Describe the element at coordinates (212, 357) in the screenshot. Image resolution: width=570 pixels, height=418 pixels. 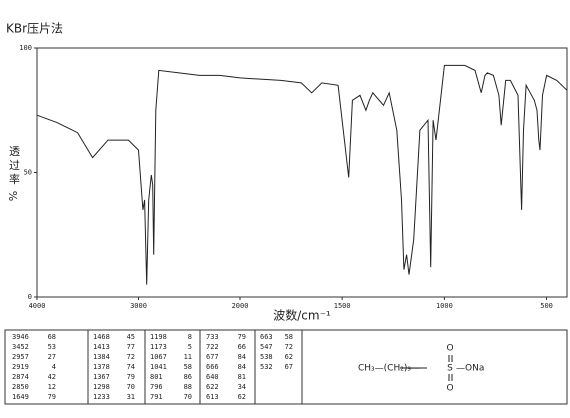
I see `peak-wavenumber: 677` at that location.